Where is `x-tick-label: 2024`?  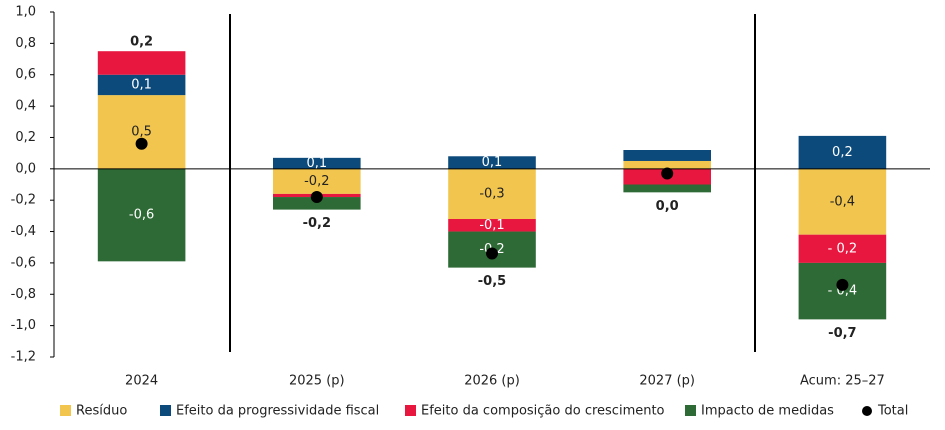
x-tick-label: 2024 is located at coordinates (141, 381).